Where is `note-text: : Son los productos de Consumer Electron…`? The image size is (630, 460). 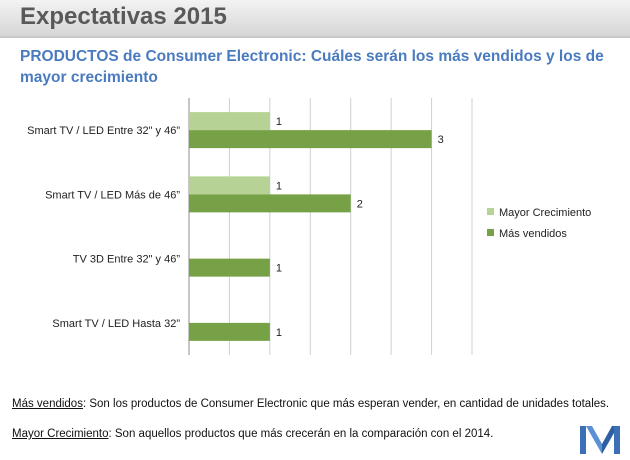 note-text: : Son los productos de Consumer Electron… is located at coordinates (346, 404).